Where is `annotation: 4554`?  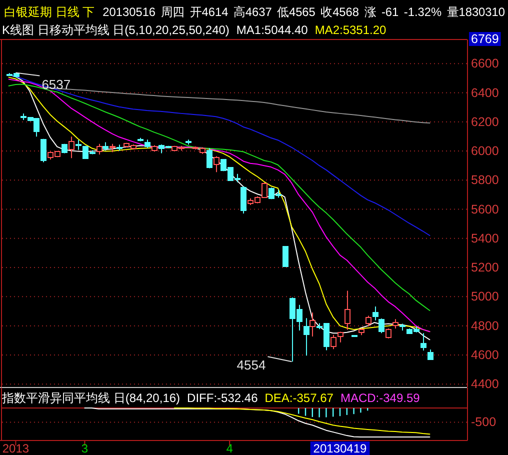 annotation: 4554 is located at coordinates (251, 365).